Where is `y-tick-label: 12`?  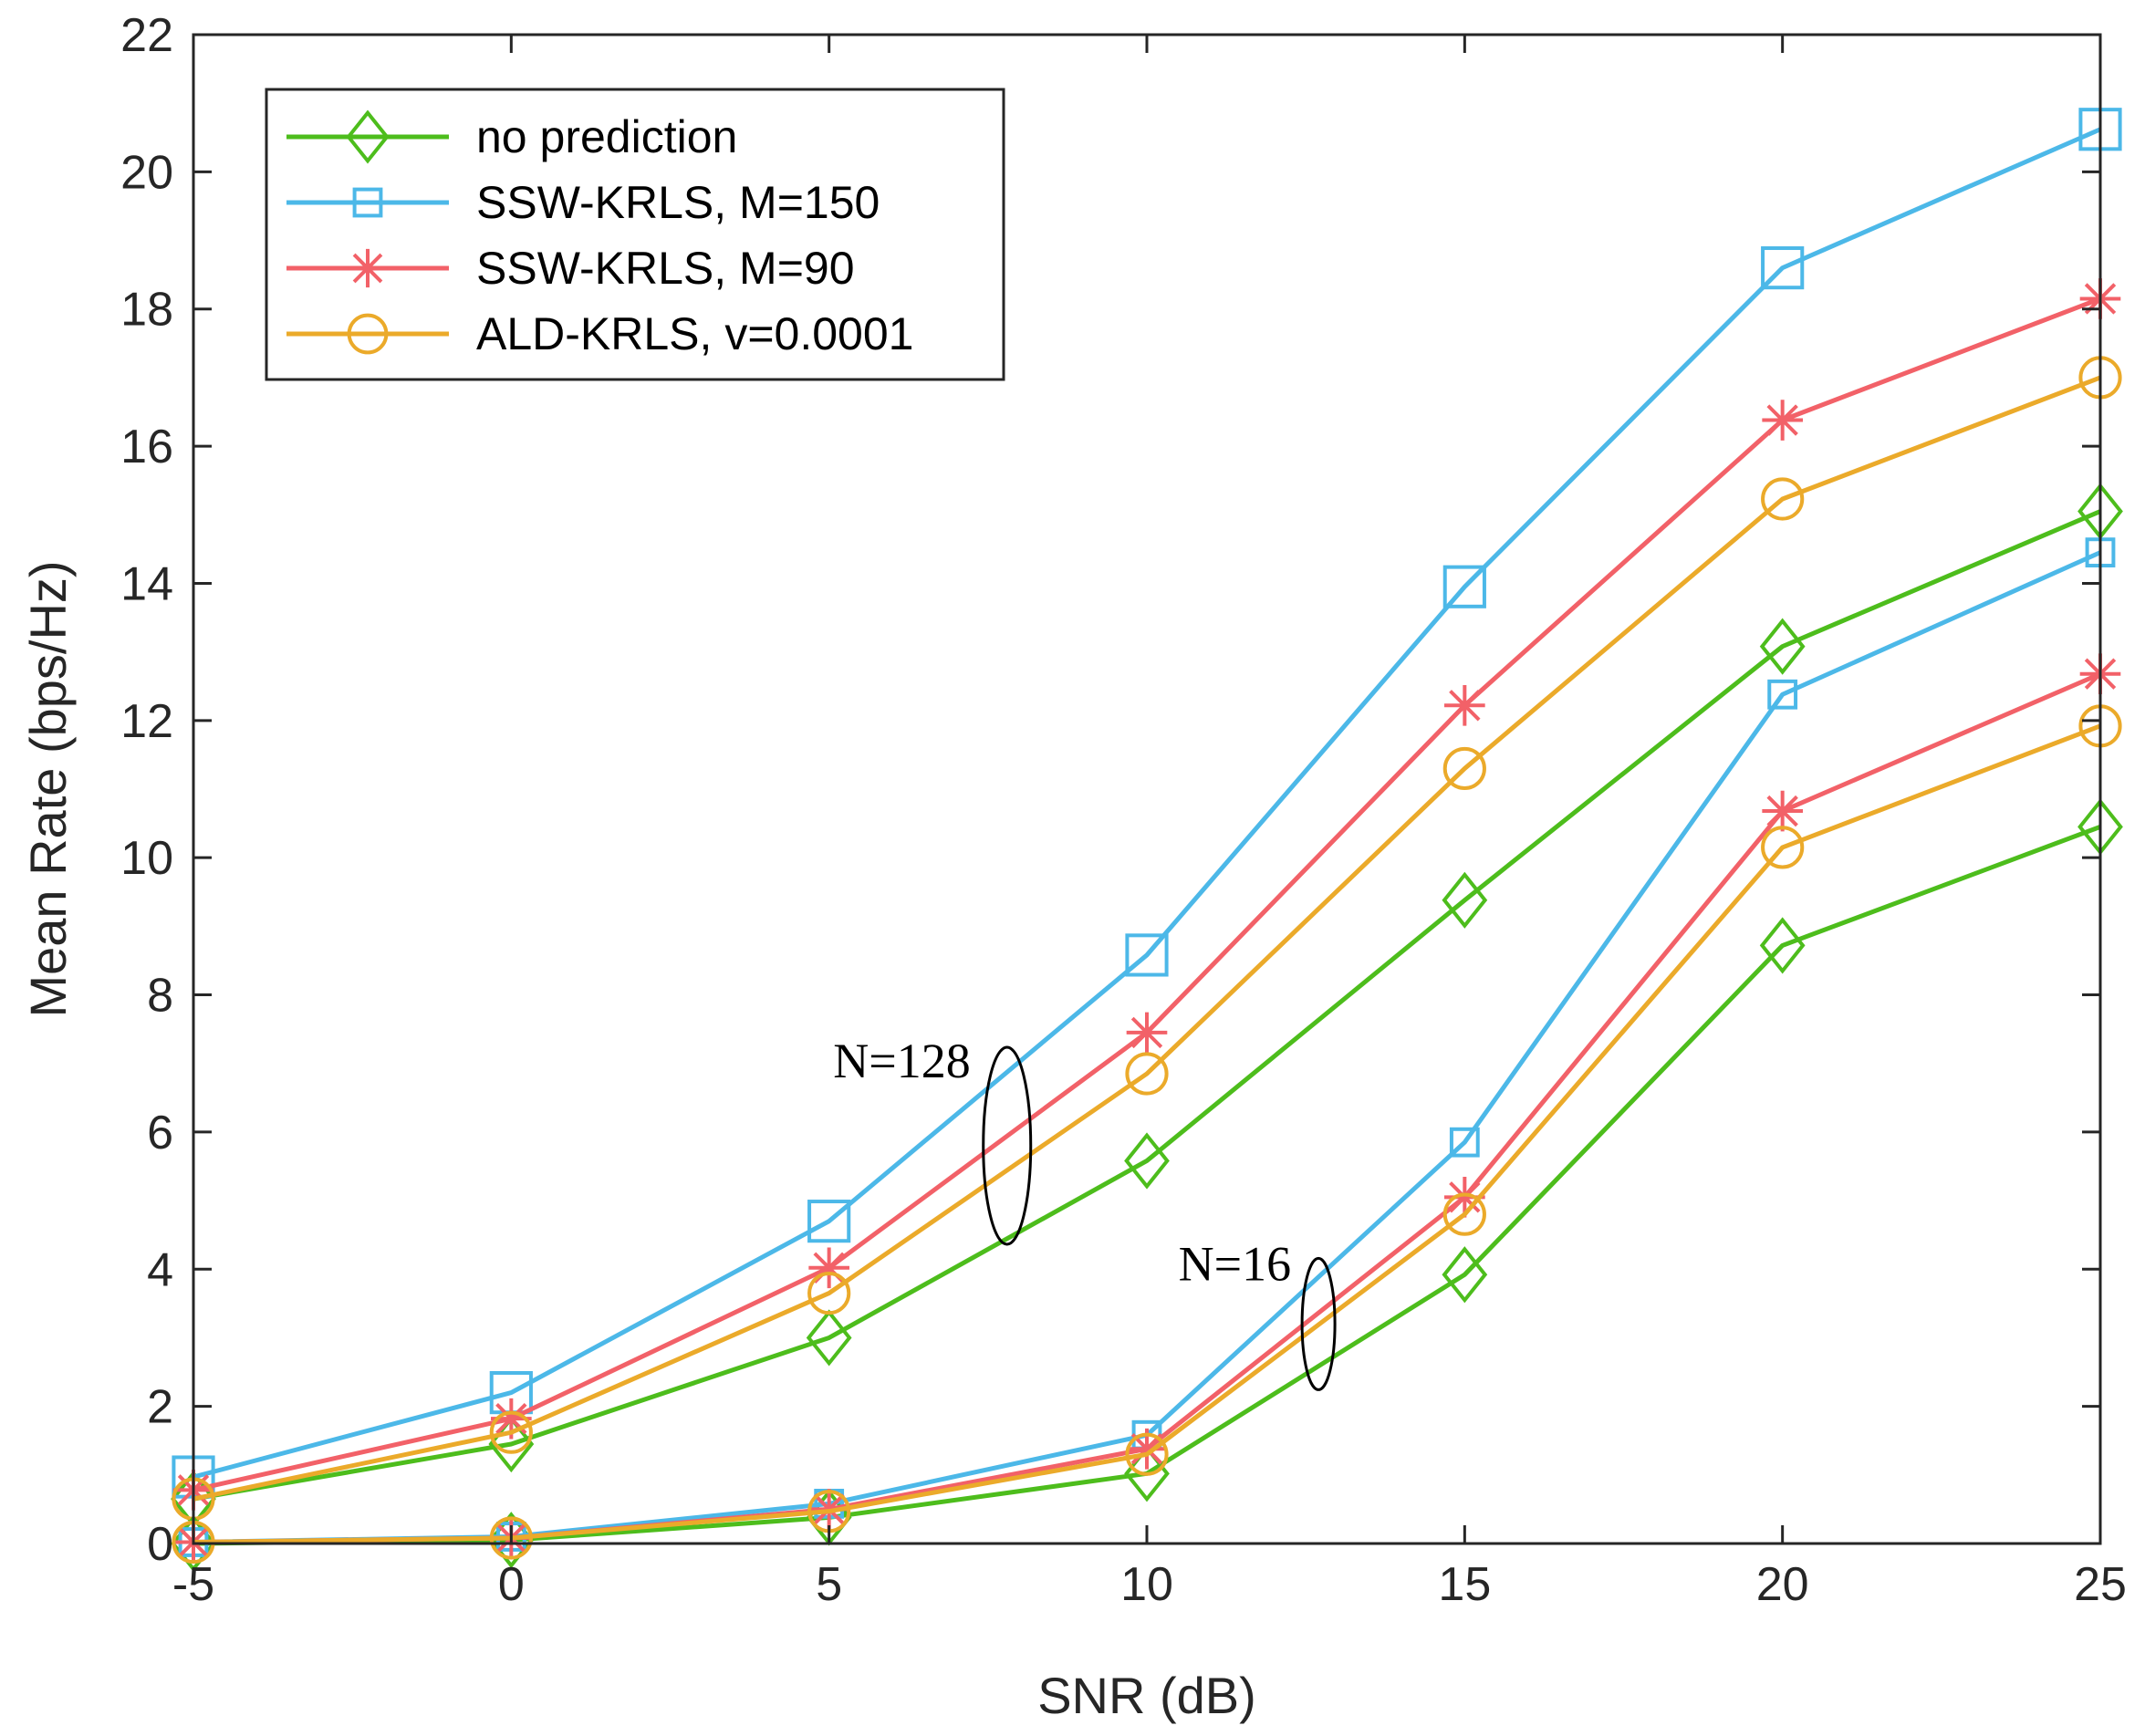
y-tick-label: 12 is located at coordinates (146, 721).